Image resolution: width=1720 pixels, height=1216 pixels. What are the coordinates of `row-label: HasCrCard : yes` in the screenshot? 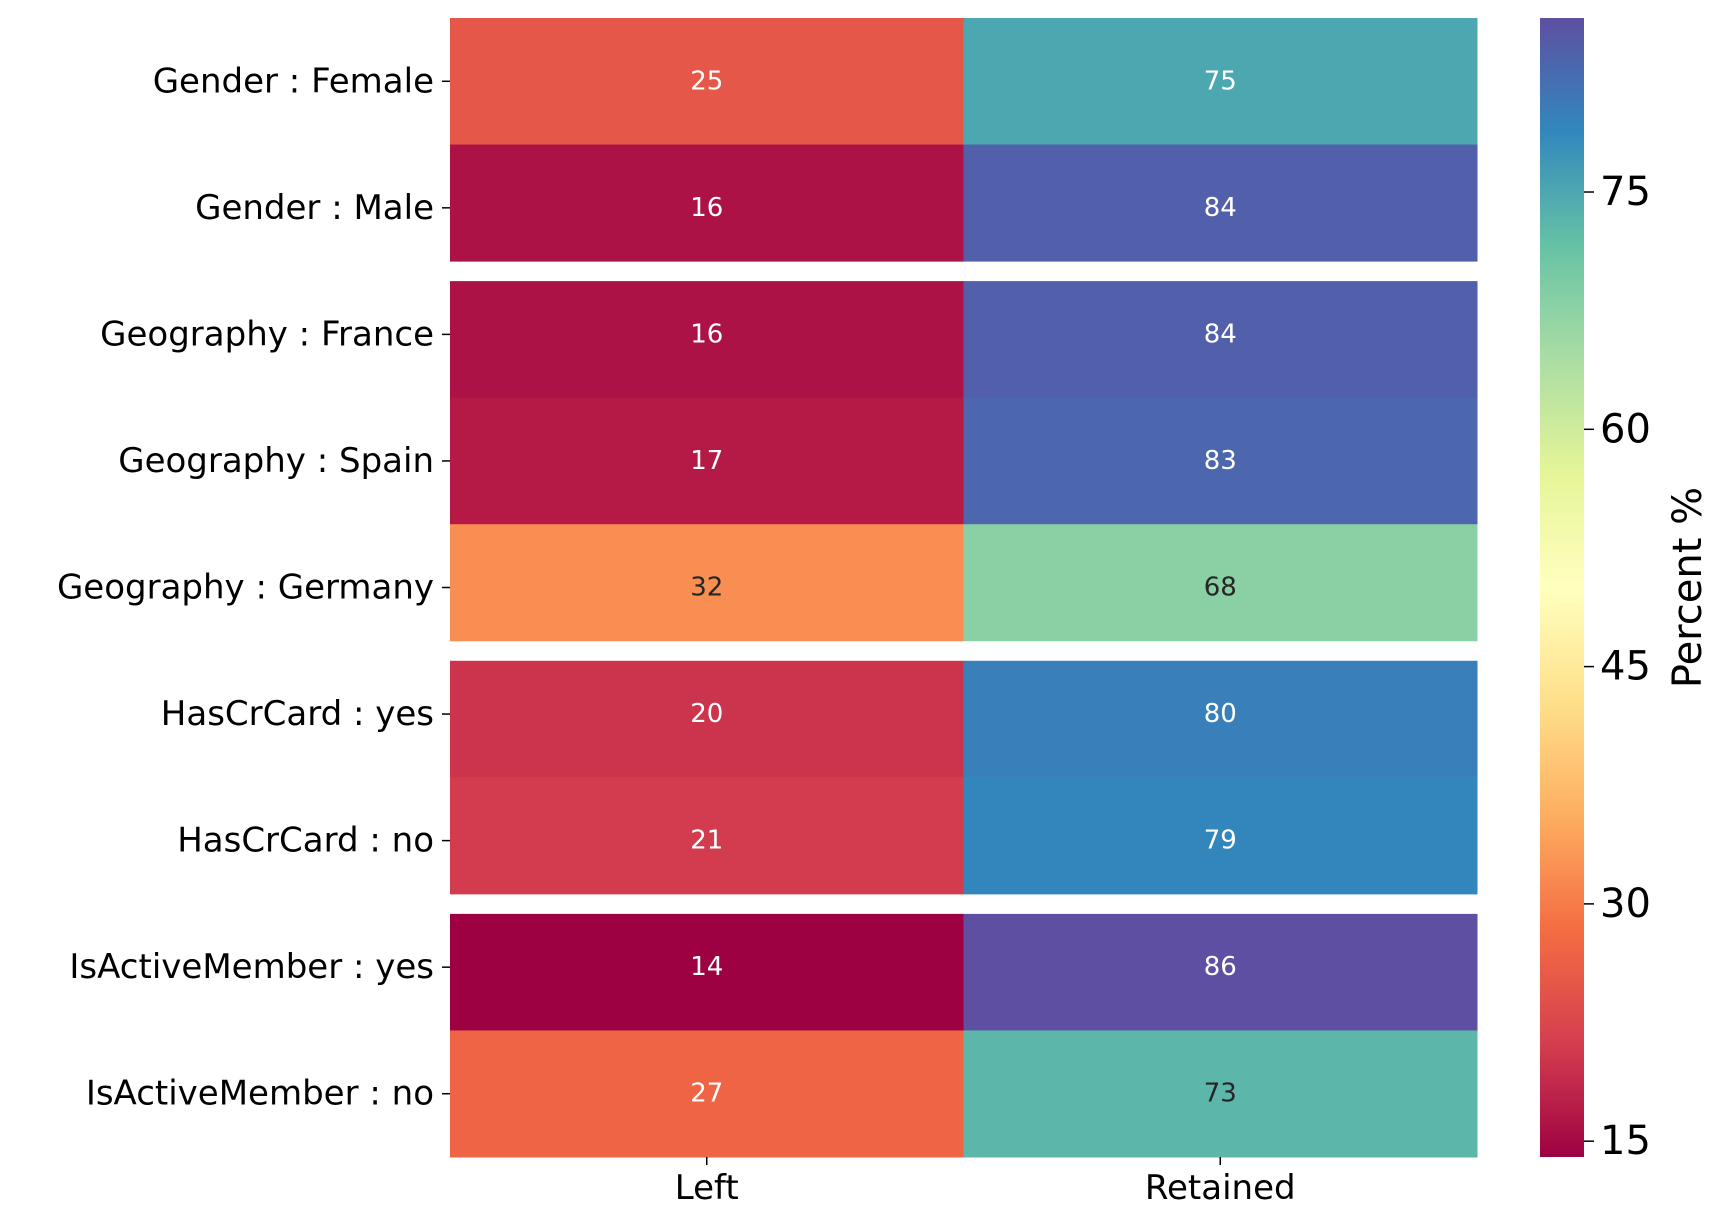 It's located at (297, 714).